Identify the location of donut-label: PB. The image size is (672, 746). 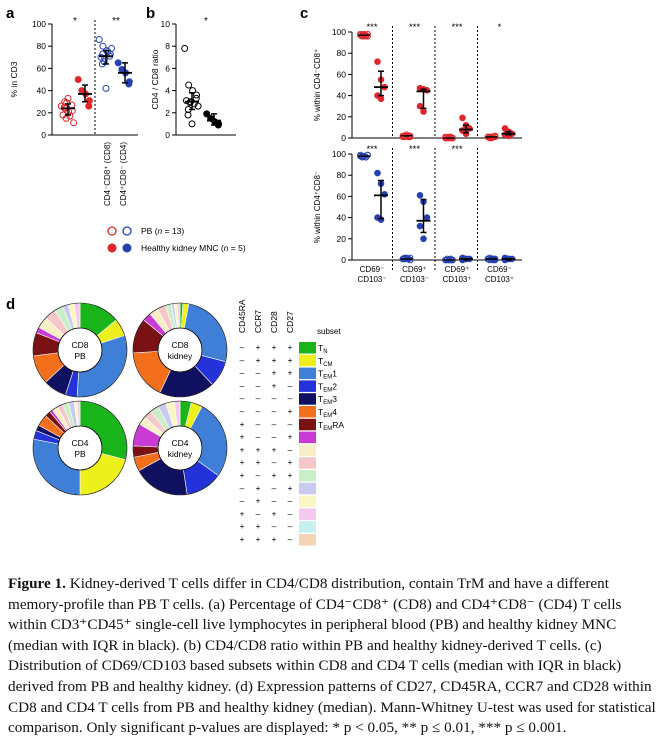
(80, 454).